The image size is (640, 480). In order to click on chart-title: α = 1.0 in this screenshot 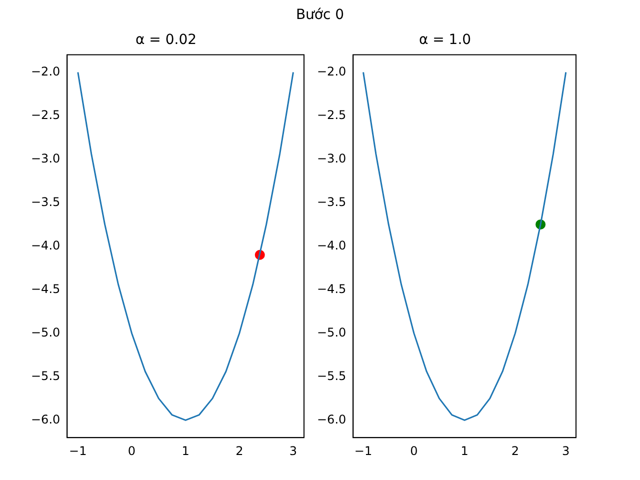, I will do `click(445, 40)`.